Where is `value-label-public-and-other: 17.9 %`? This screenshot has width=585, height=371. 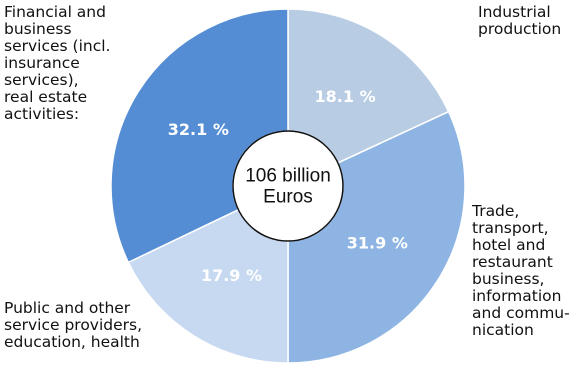
value-label-public-and-other: 17.9 % is located at coordinates (231, 275).